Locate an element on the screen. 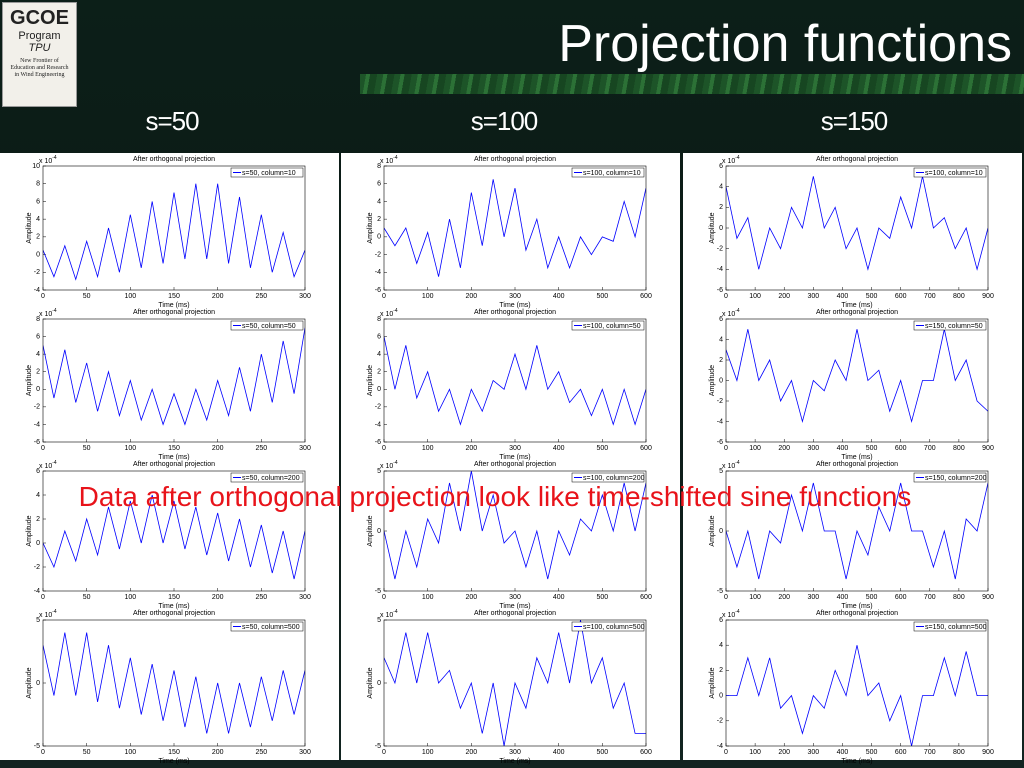 This screenshot has height=768, width=1024. legend-label: s=150, column=50 is located at coordinates (954, 326).